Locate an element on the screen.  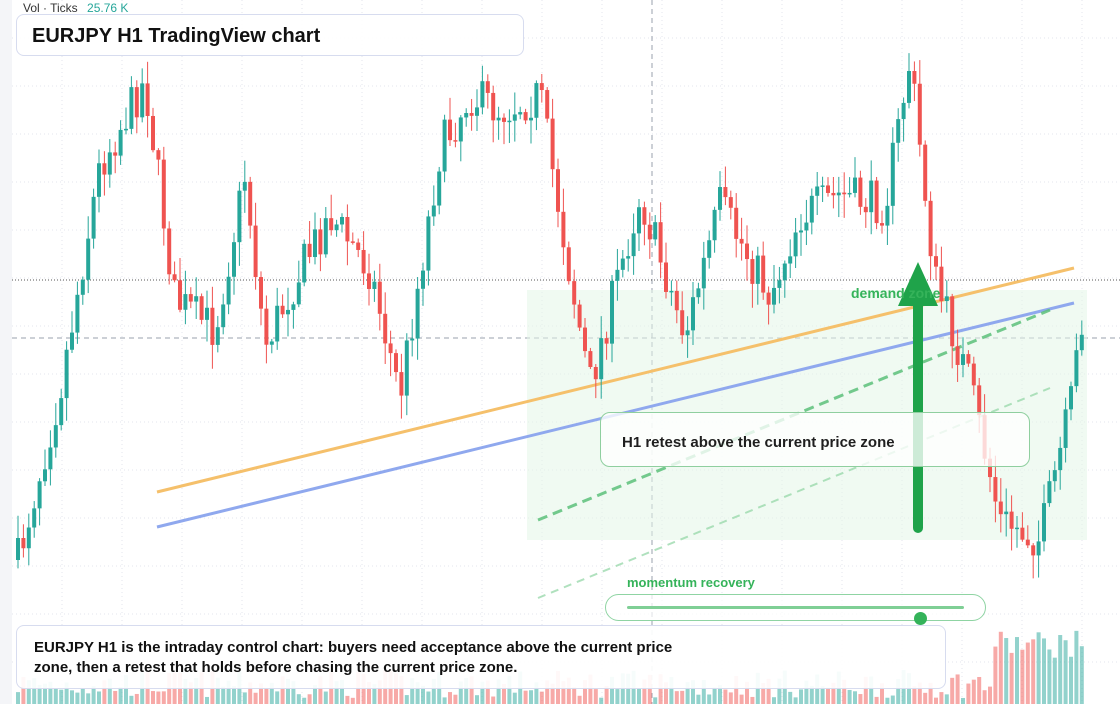
momentum-slider is located at coordinates (795, 609).